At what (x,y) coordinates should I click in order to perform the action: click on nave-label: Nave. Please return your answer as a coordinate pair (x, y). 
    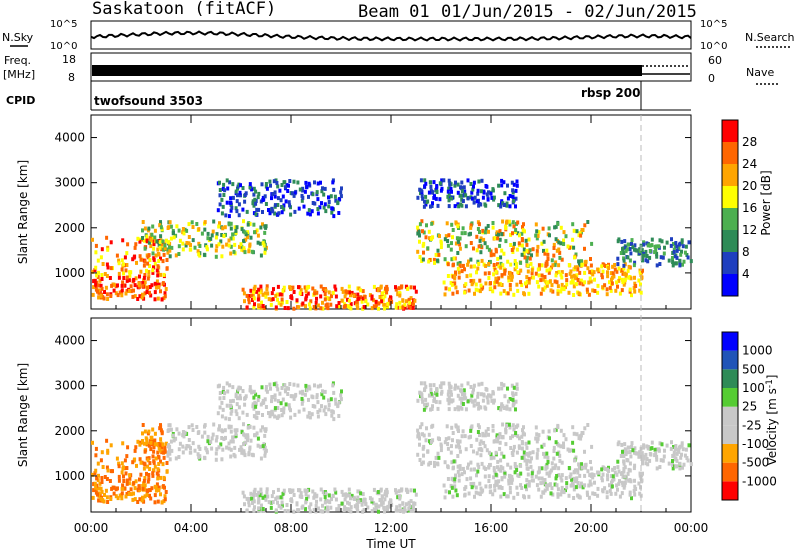
    Looking at the image, I should click on (760, 72).